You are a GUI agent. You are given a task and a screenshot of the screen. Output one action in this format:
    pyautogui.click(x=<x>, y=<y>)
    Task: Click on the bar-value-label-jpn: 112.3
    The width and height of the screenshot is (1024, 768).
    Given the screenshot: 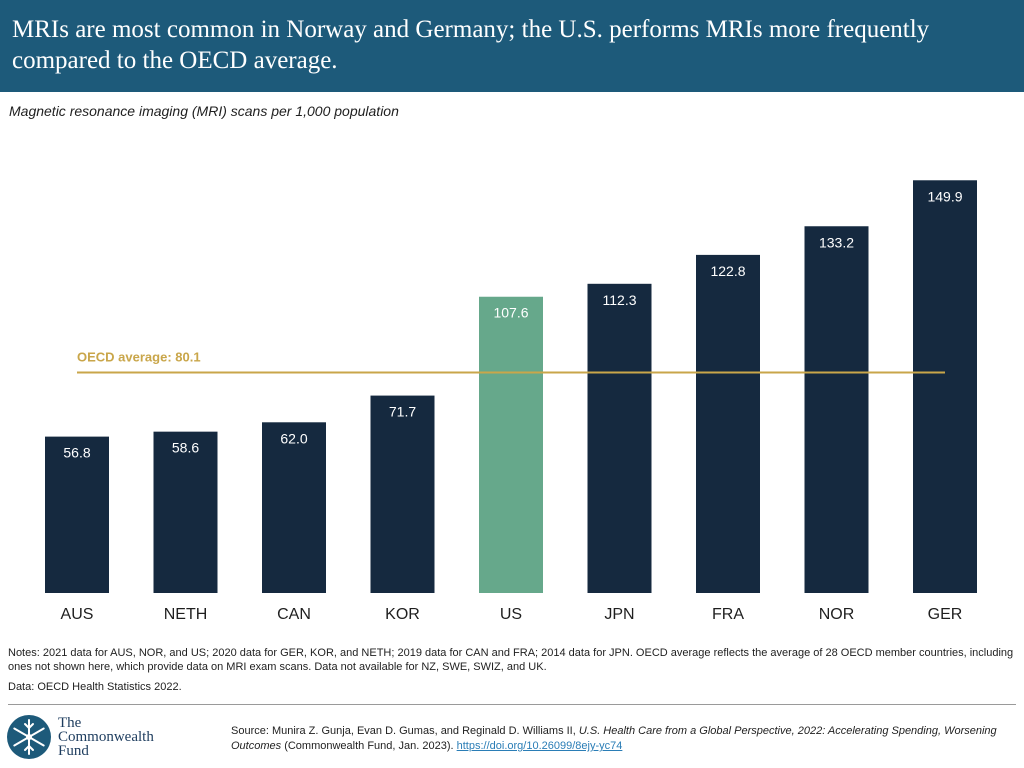 What is the action you would take?
    pyautogui.click(x=620, y=300)
    